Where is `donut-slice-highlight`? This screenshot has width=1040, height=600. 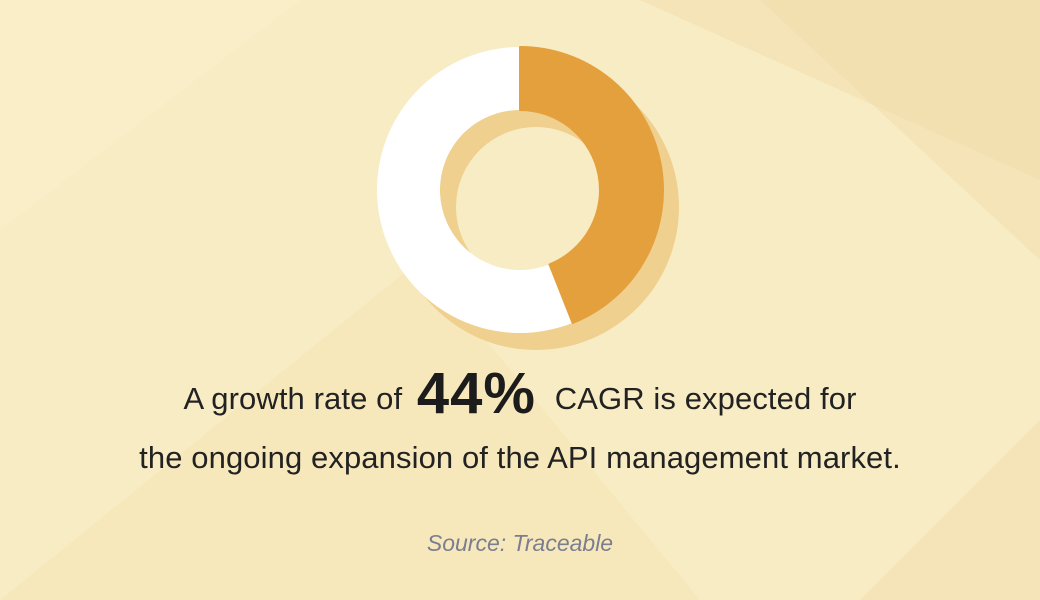 donut-slice-highlight is located at coordinates (591, 185).